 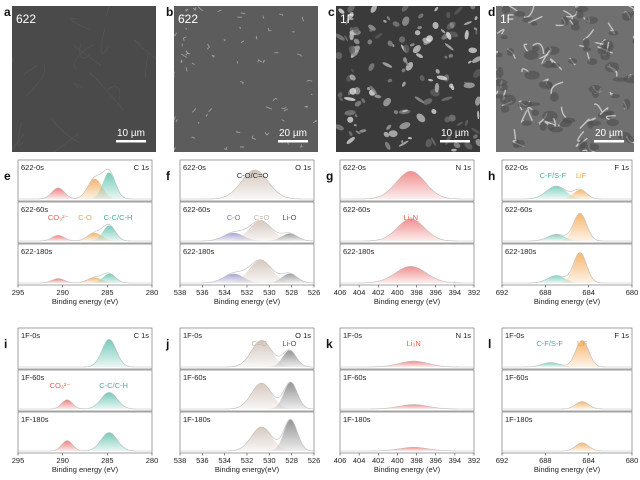 I want to click on x-tick-label: 536, so click(x=202, y=292).